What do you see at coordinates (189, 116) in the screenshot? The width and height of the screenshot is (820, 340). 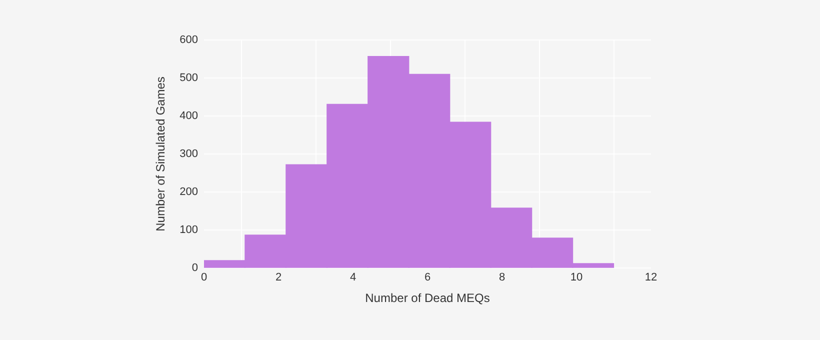 I see `y-tick-label: 400` at bounding box center [189, 116].